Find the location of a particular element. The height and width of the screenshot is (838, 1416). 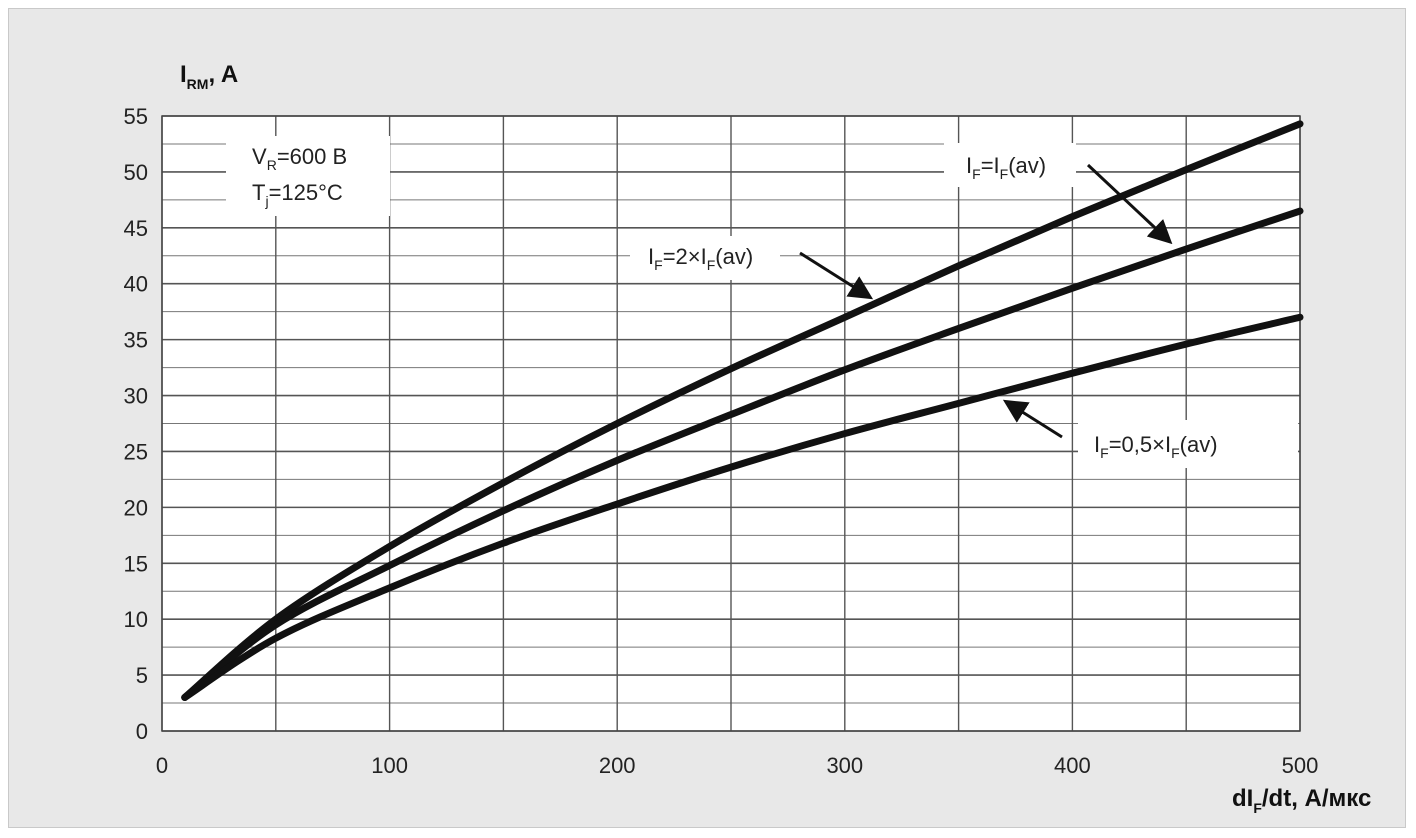

x-tick-label: 300 is located at coordinates (844, 765).